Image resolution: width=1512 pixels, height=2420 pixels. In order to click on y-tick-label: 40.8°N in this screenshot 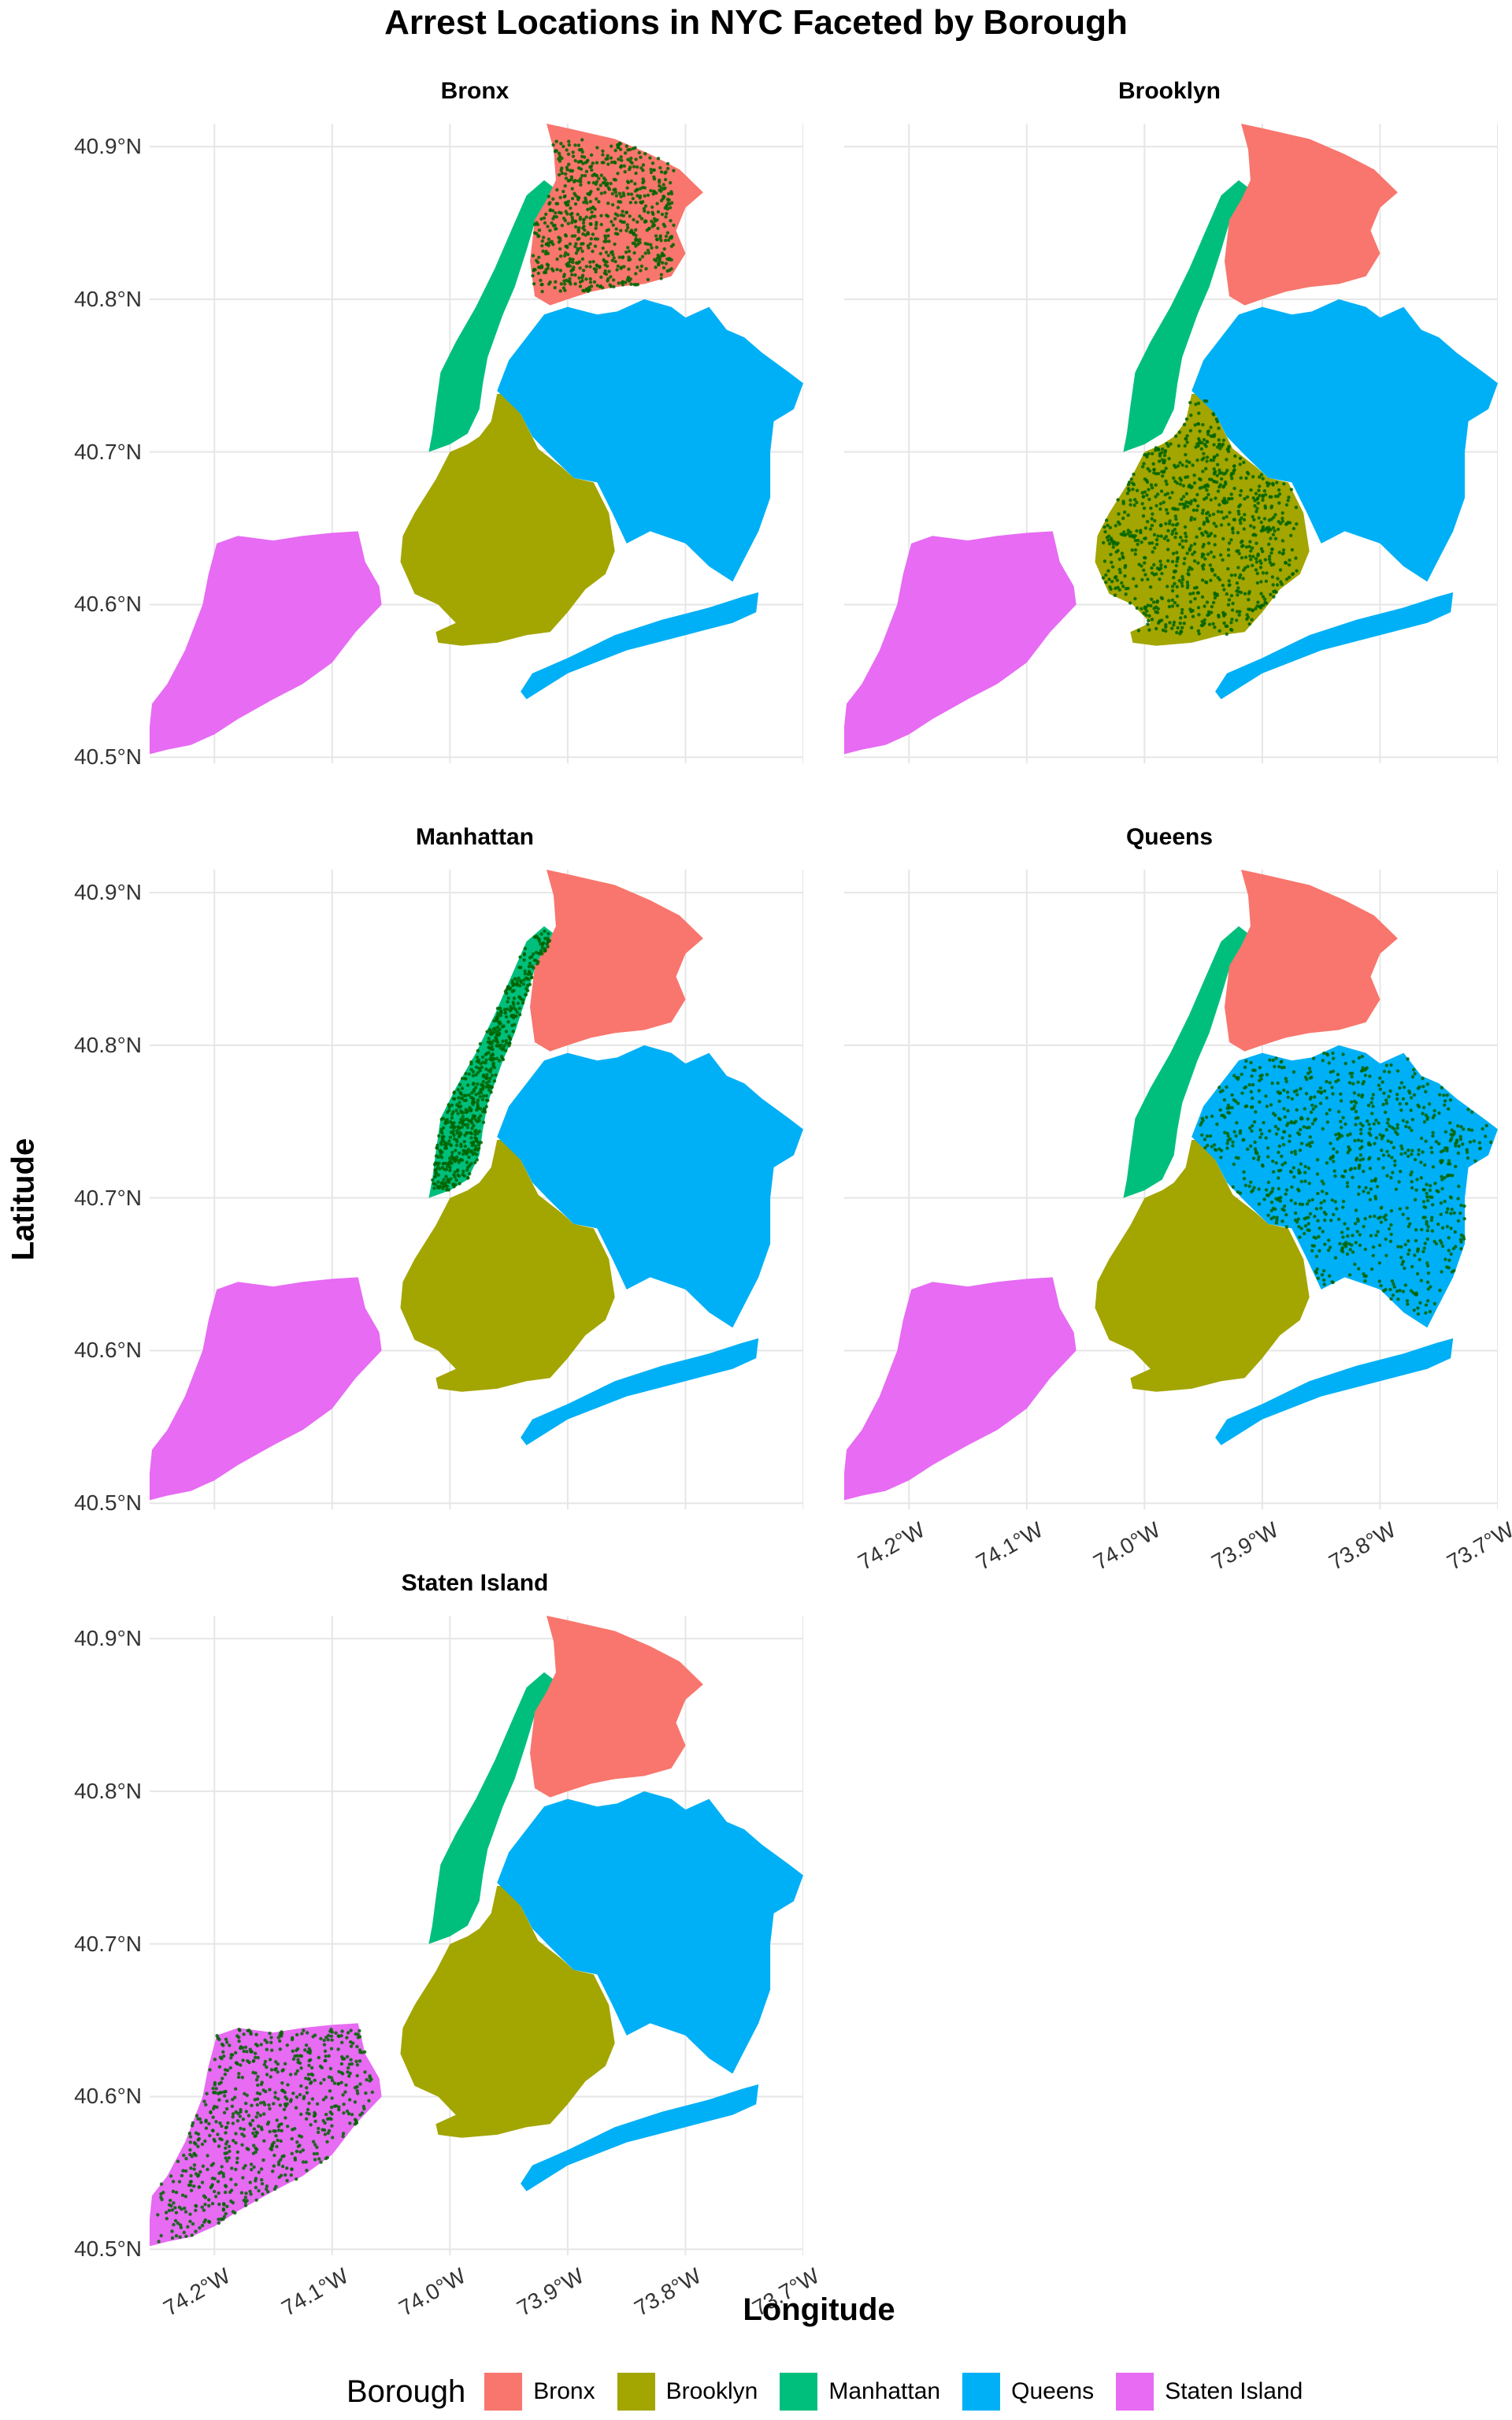, I will do `click(108, 1044)`.